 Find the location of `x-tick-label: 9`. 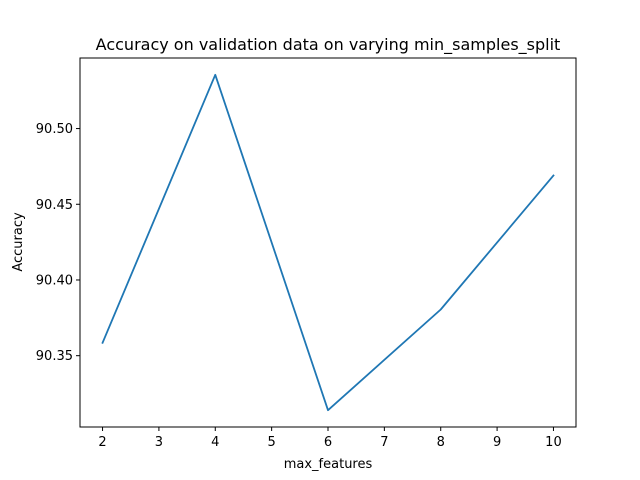

x-tick-label: 9 is located at coordinates (497, 442).